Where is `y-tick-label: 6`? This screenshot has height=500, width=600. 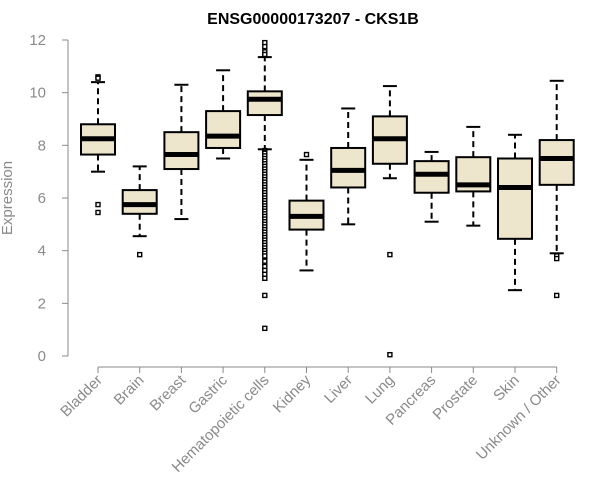 y-tick-label: 6 is located at coordinates (42, 198).